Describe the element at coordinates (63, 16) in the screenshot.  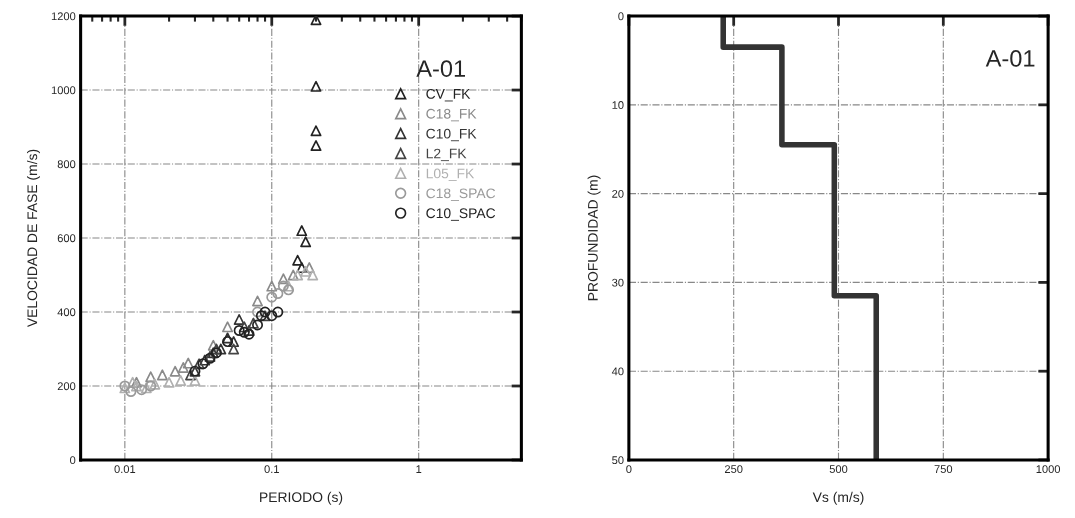
I see `y-tick-label: 1200` at that location.